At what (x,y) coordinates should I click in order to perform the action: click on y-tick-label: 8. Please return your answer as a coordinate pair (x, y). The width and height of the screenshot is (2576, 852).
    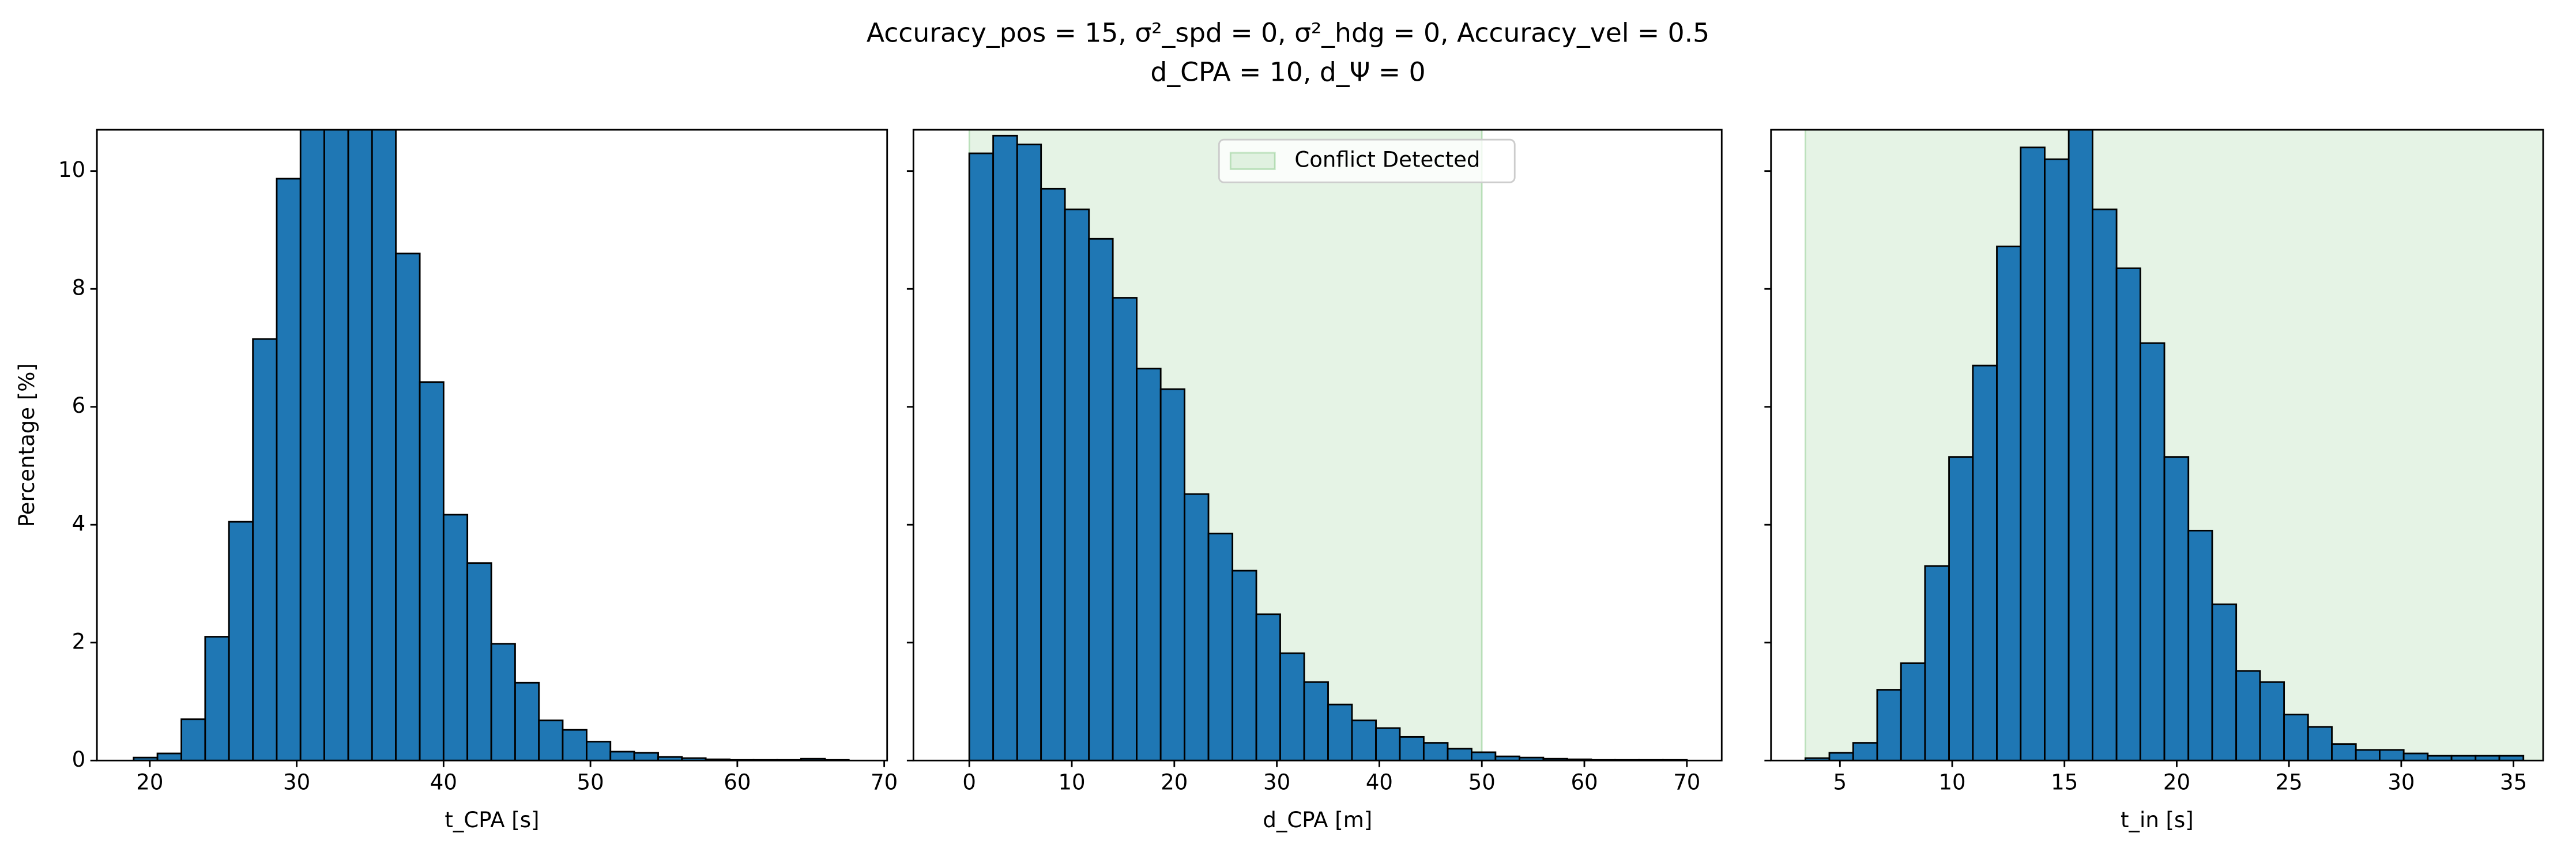
    Looking at the image, I should click on (79, 288).